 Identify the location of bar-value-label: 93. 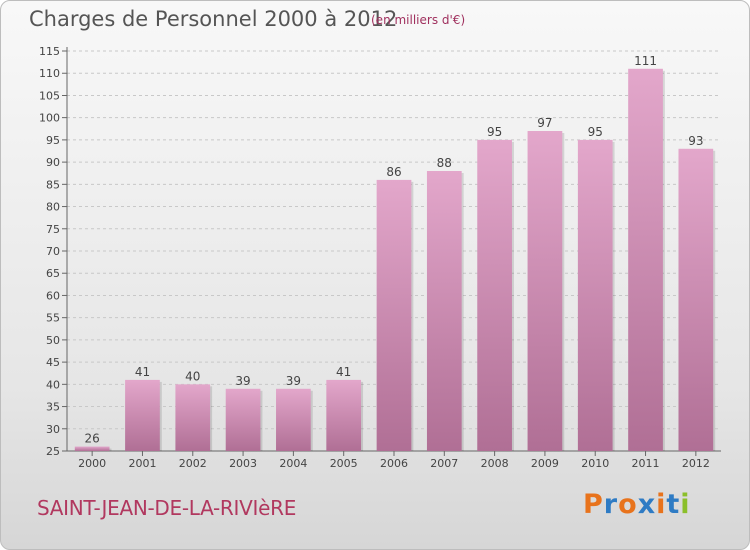
(695, 141).